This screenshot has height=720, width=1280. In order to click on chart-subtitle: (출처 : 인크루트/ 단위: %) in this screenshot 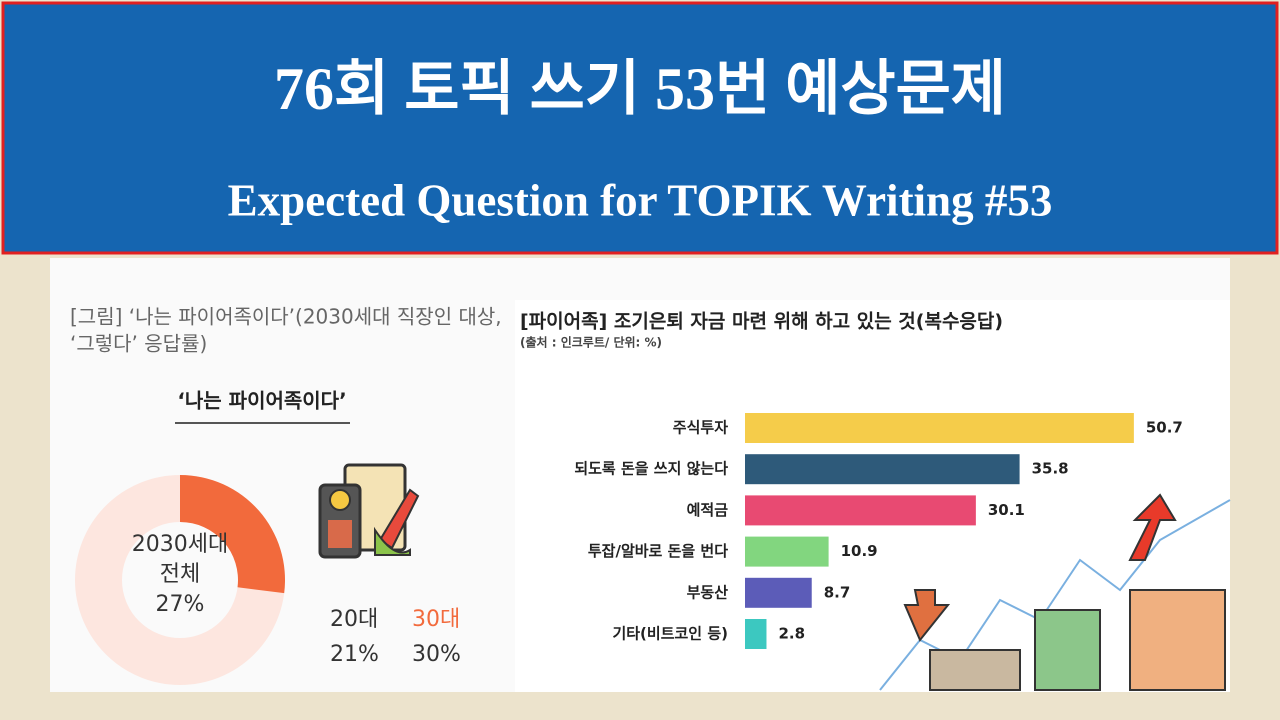, I will do `click(591, 342)`.